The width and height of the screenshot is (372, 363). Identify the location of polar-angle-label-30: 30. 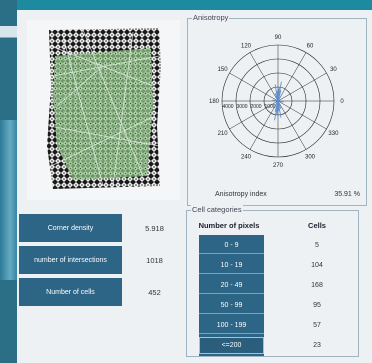
(333, 70).